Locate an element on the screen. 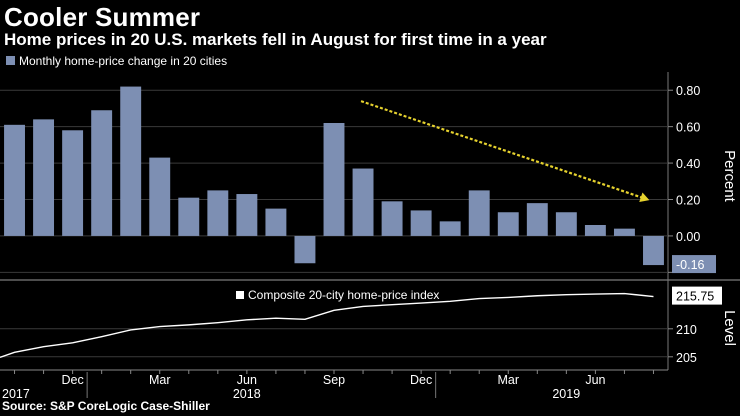  x-axis: Dec Mar Jun Sep Dec Mar Jun 2017 2018 2019 is located at coordinates (334, 384).